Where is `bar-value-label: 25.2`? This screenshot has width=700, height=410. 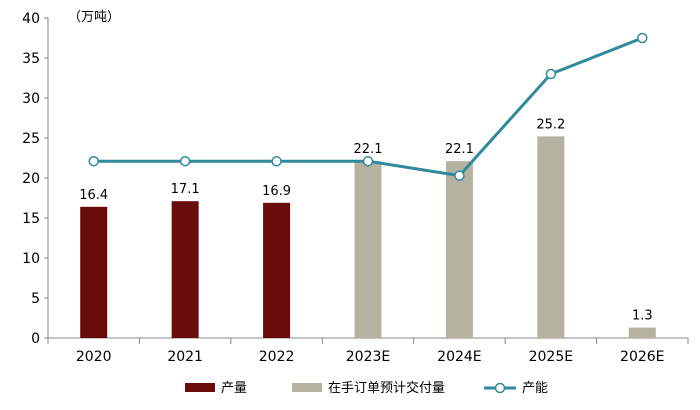 bar-value-label: 25.2 is located at coordinates (550, 124).